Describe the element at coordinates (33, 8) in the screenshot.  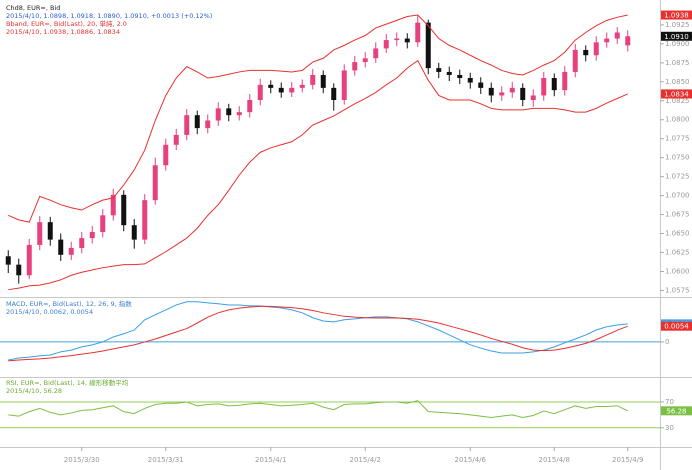
I see `chart-title: Chd8, EUR=, Bid` at that location.